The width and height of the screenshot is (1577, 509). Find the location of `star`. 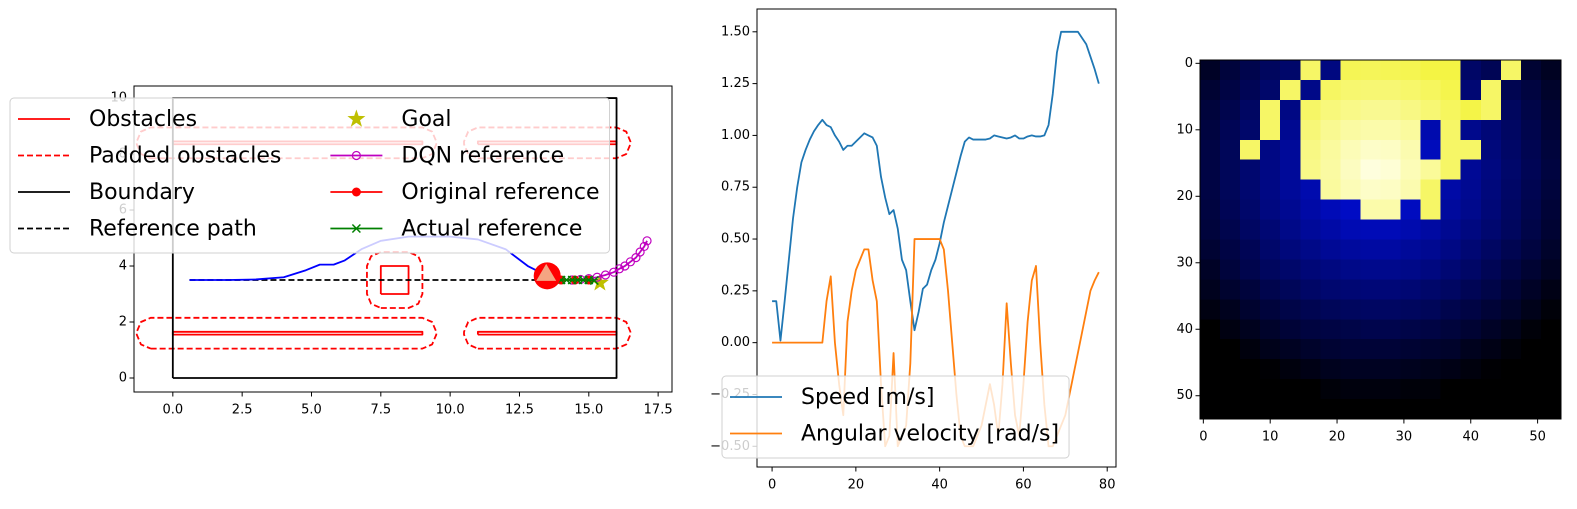

star is located at coordinates (599, 282).